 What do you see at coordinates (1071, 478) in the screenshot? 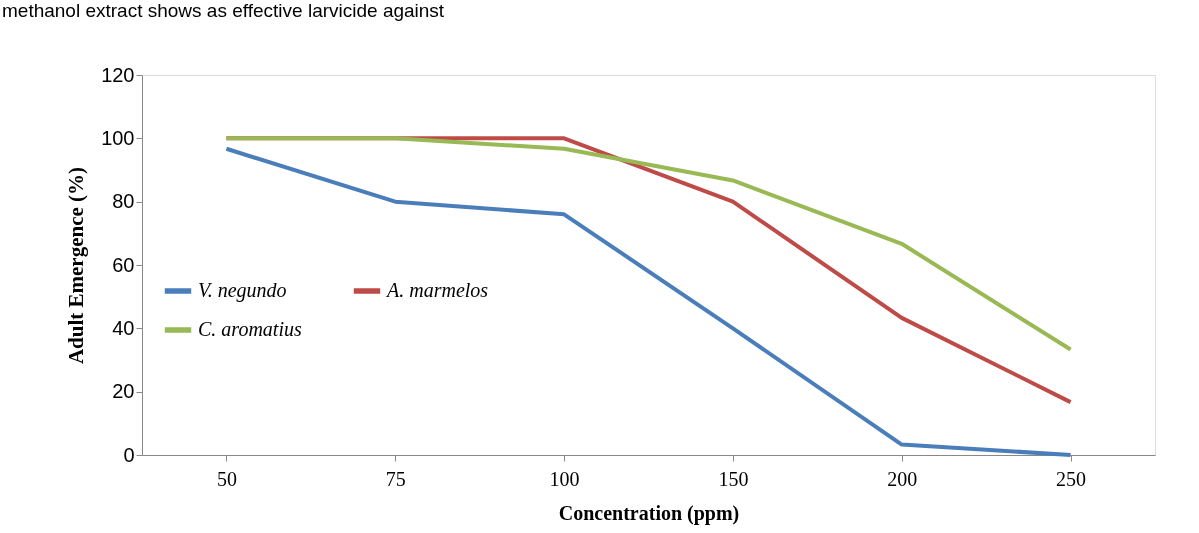
I see `x-tick-label: 250` at bounding box center [1071, 478].